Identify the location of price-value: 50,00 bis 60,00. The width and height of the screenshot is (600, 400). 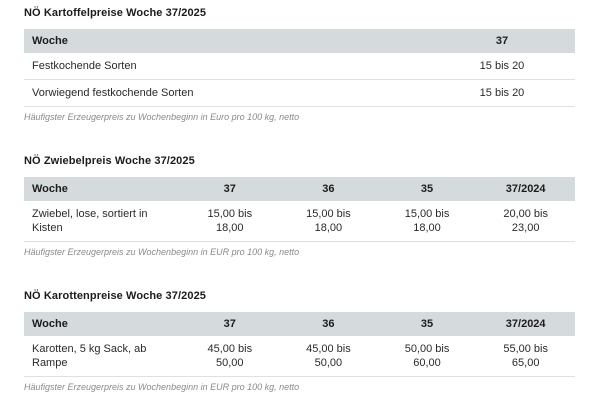
(427, 356).